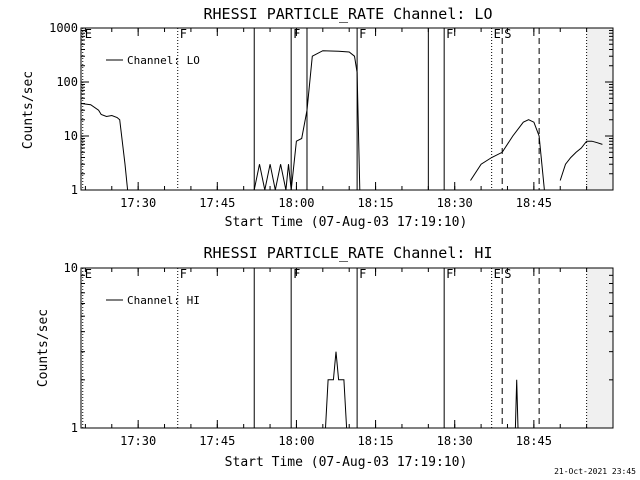  Describe the element at coordinates (296, 441) in the screenshot. I see `hi-x-tick-label: 18:00` at that location.